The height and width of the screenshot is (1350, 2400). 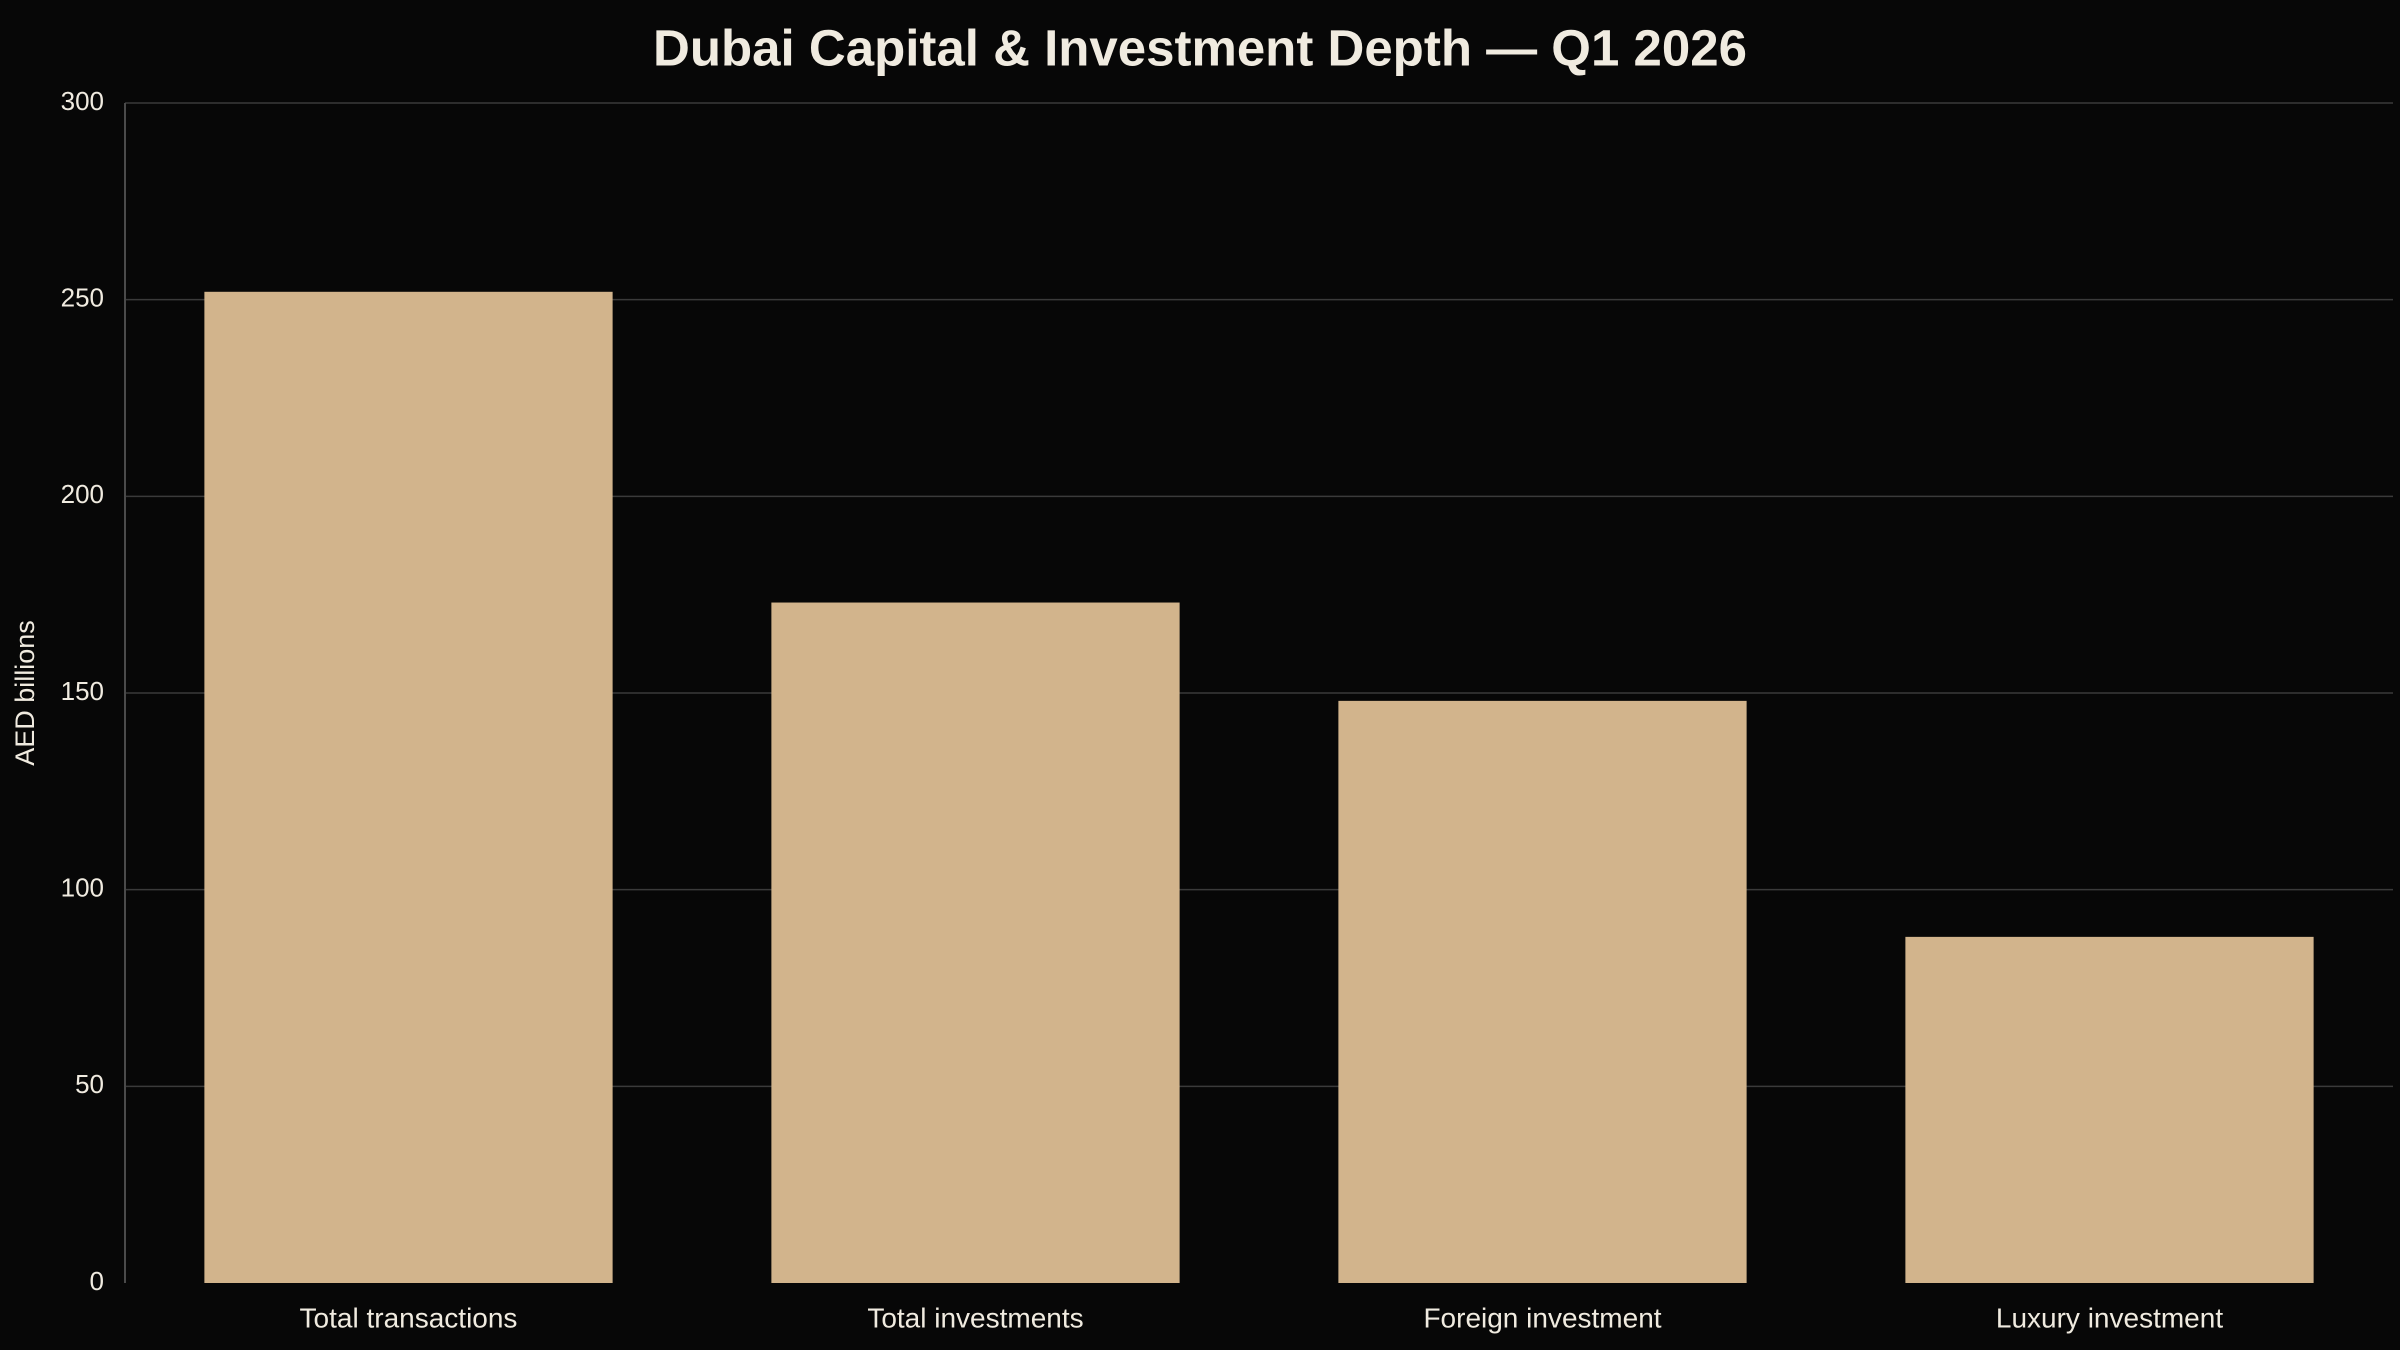 What do you see at coordinates (25, 693) in the screenshot?
I see `y-axis-label: AED billions` at bounding box center [25, 693].